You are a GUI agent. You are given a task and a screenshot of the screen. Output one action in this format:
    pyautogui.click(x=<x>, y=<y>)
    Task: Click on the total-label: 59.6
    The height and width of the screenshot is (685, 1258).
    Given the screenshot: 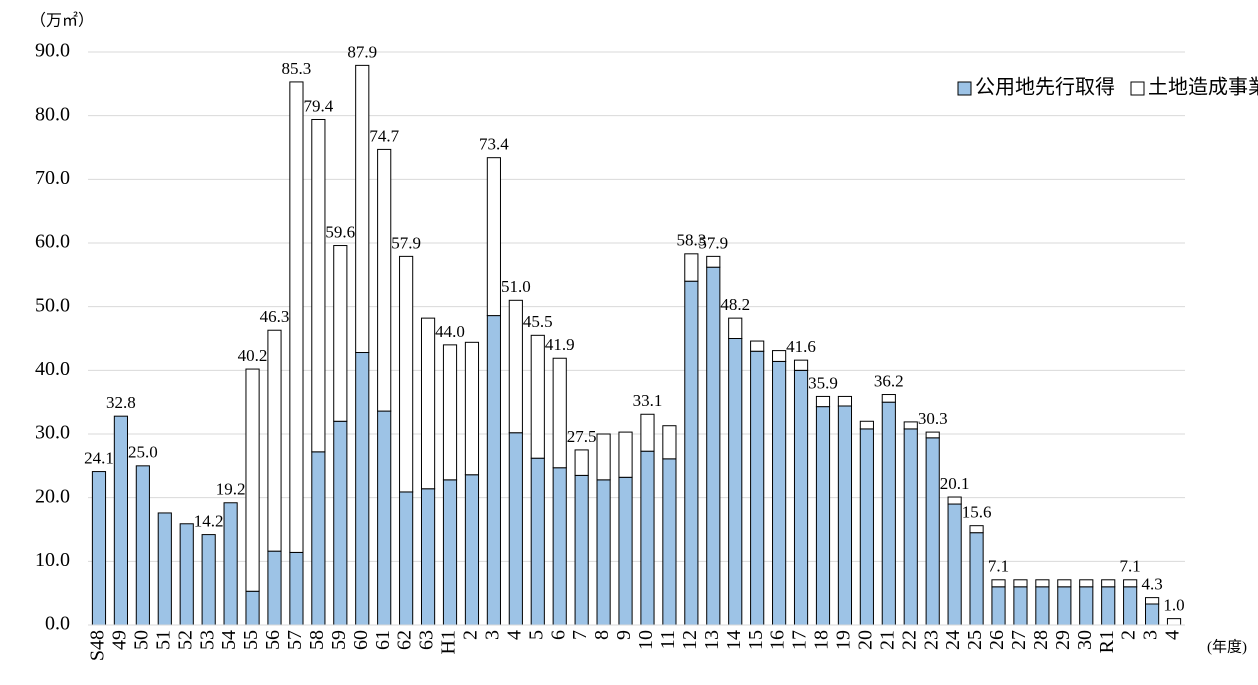 What is the action you would take?
    pyautogui.click(x=340, y=231)
    